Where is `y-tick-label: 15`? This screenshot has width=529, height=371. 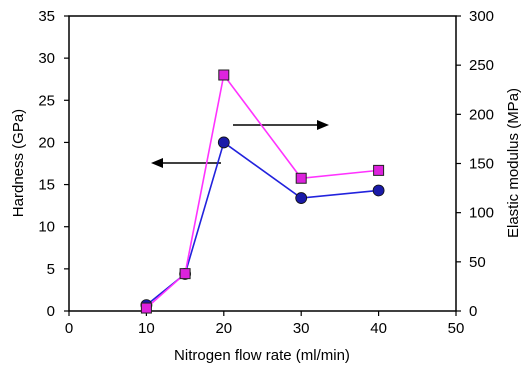
y-tick-label: 15 is located at coordinates (46, 185).